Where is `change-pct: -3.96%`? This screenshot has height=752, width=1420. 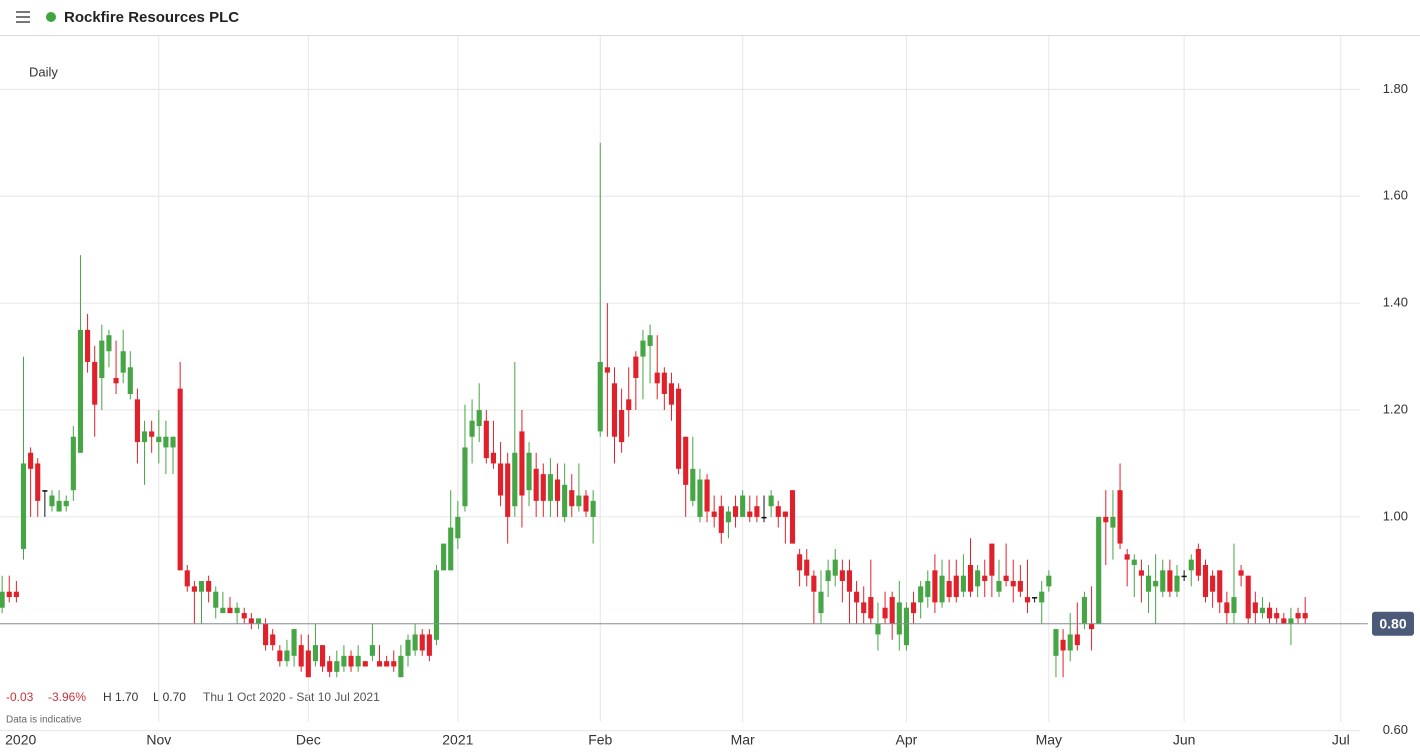
change-pct: -3.96% is located at coordinates (67, 697).